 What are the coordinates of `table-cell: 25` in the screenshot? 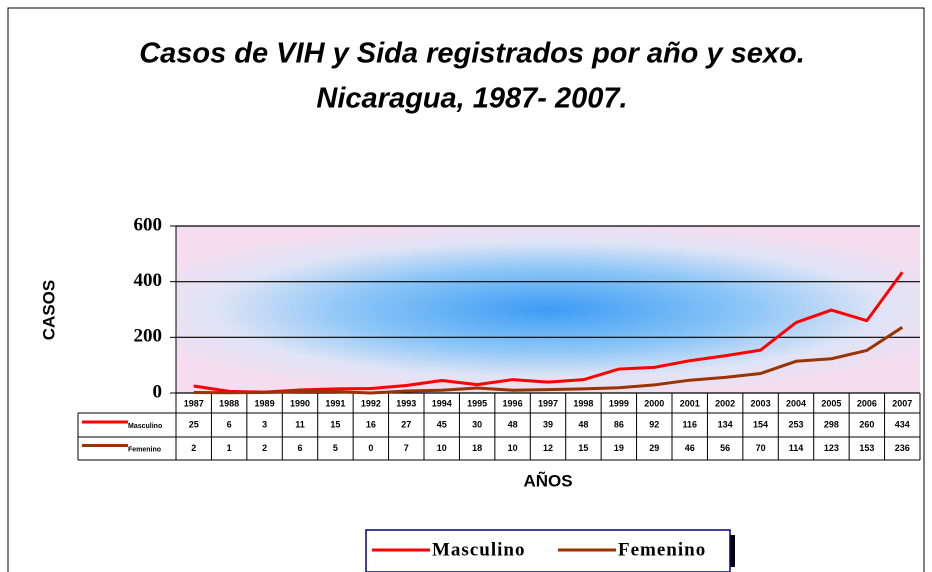 It's located at (194, 424).